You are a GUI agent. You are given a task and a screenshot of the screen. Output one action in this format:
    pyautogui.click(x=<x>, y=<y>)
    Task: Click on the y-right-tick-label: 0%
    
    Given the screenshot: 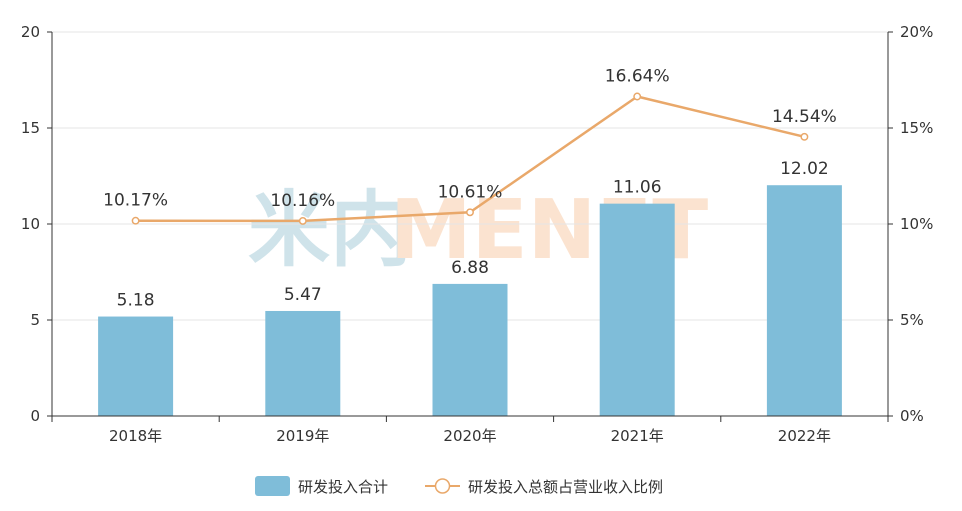 What is the action you would take?
    pyautogui.click(x=912, y=416)
    